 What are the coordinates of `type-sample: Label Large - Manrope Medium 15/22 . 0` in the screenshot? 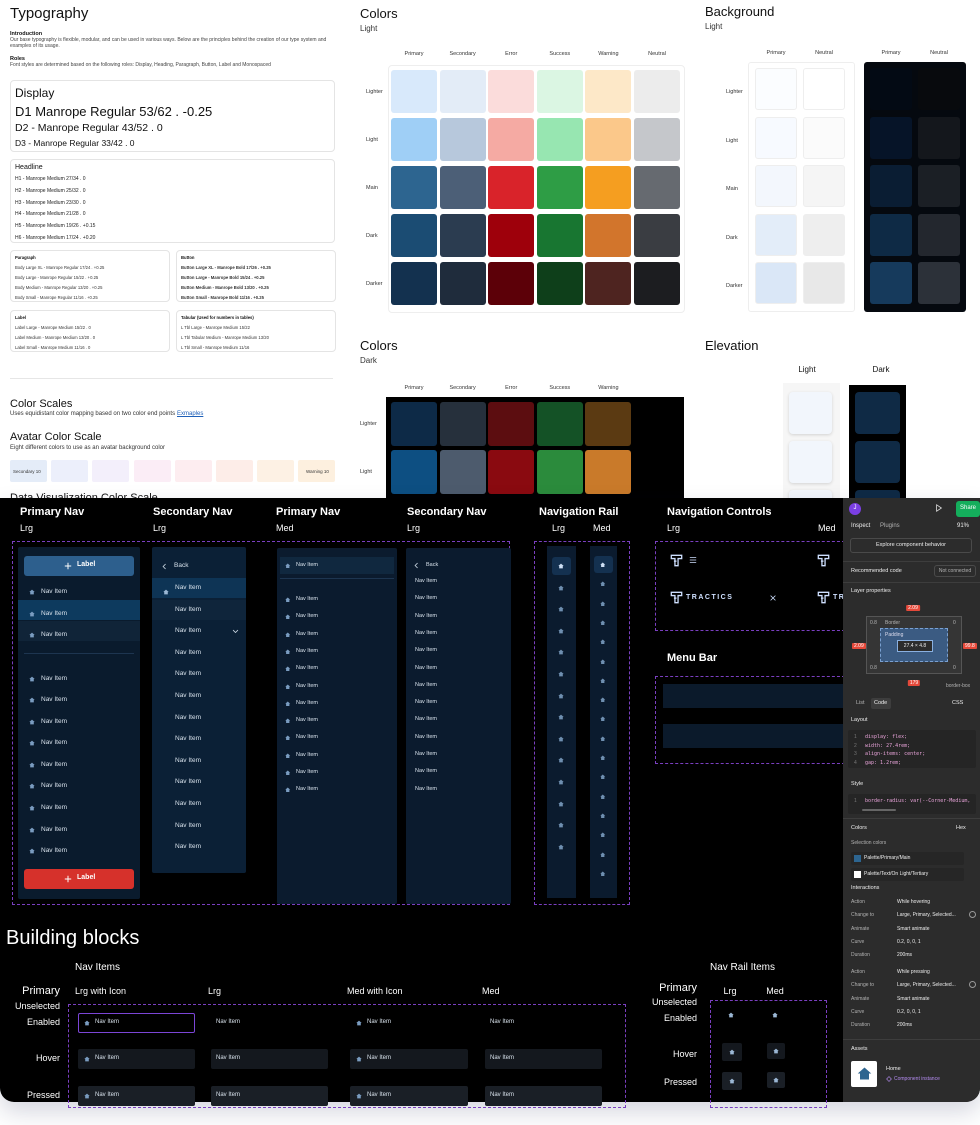 It's located at (53, 327).